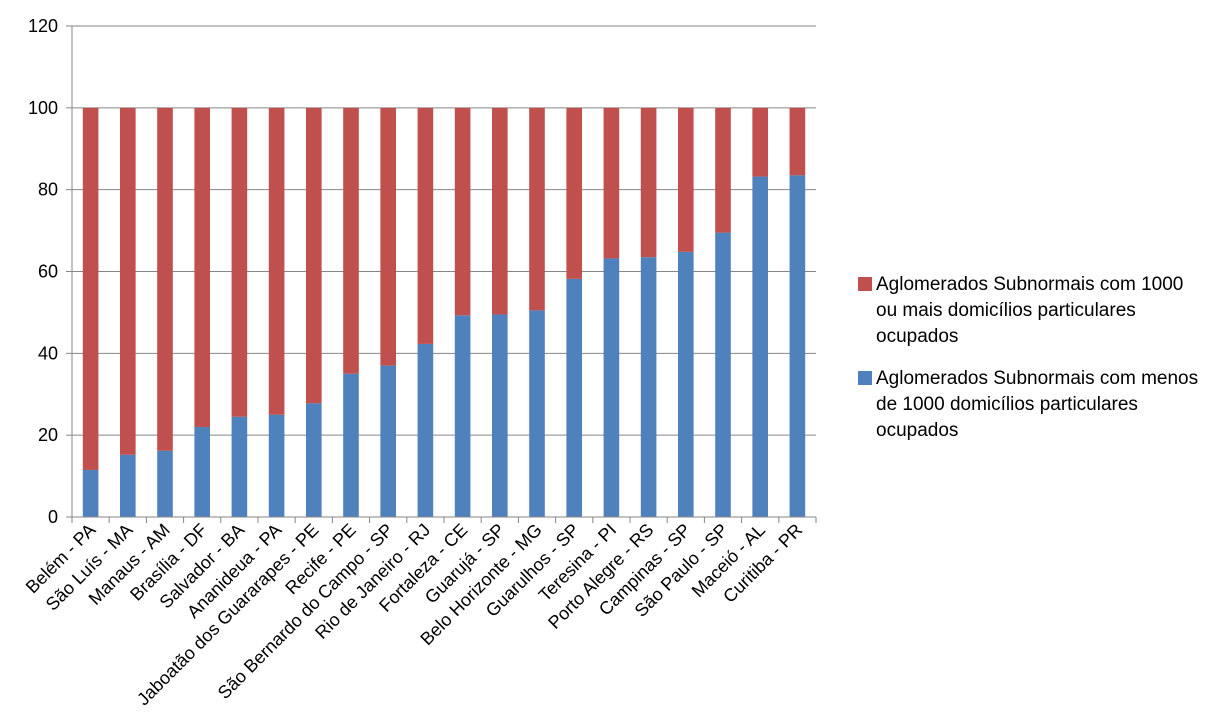 This screenshot has width=1211, height=724. Describe the element at coordinates (53, 517) in the screenshot. I see `y-tick-label: 0` at that location.